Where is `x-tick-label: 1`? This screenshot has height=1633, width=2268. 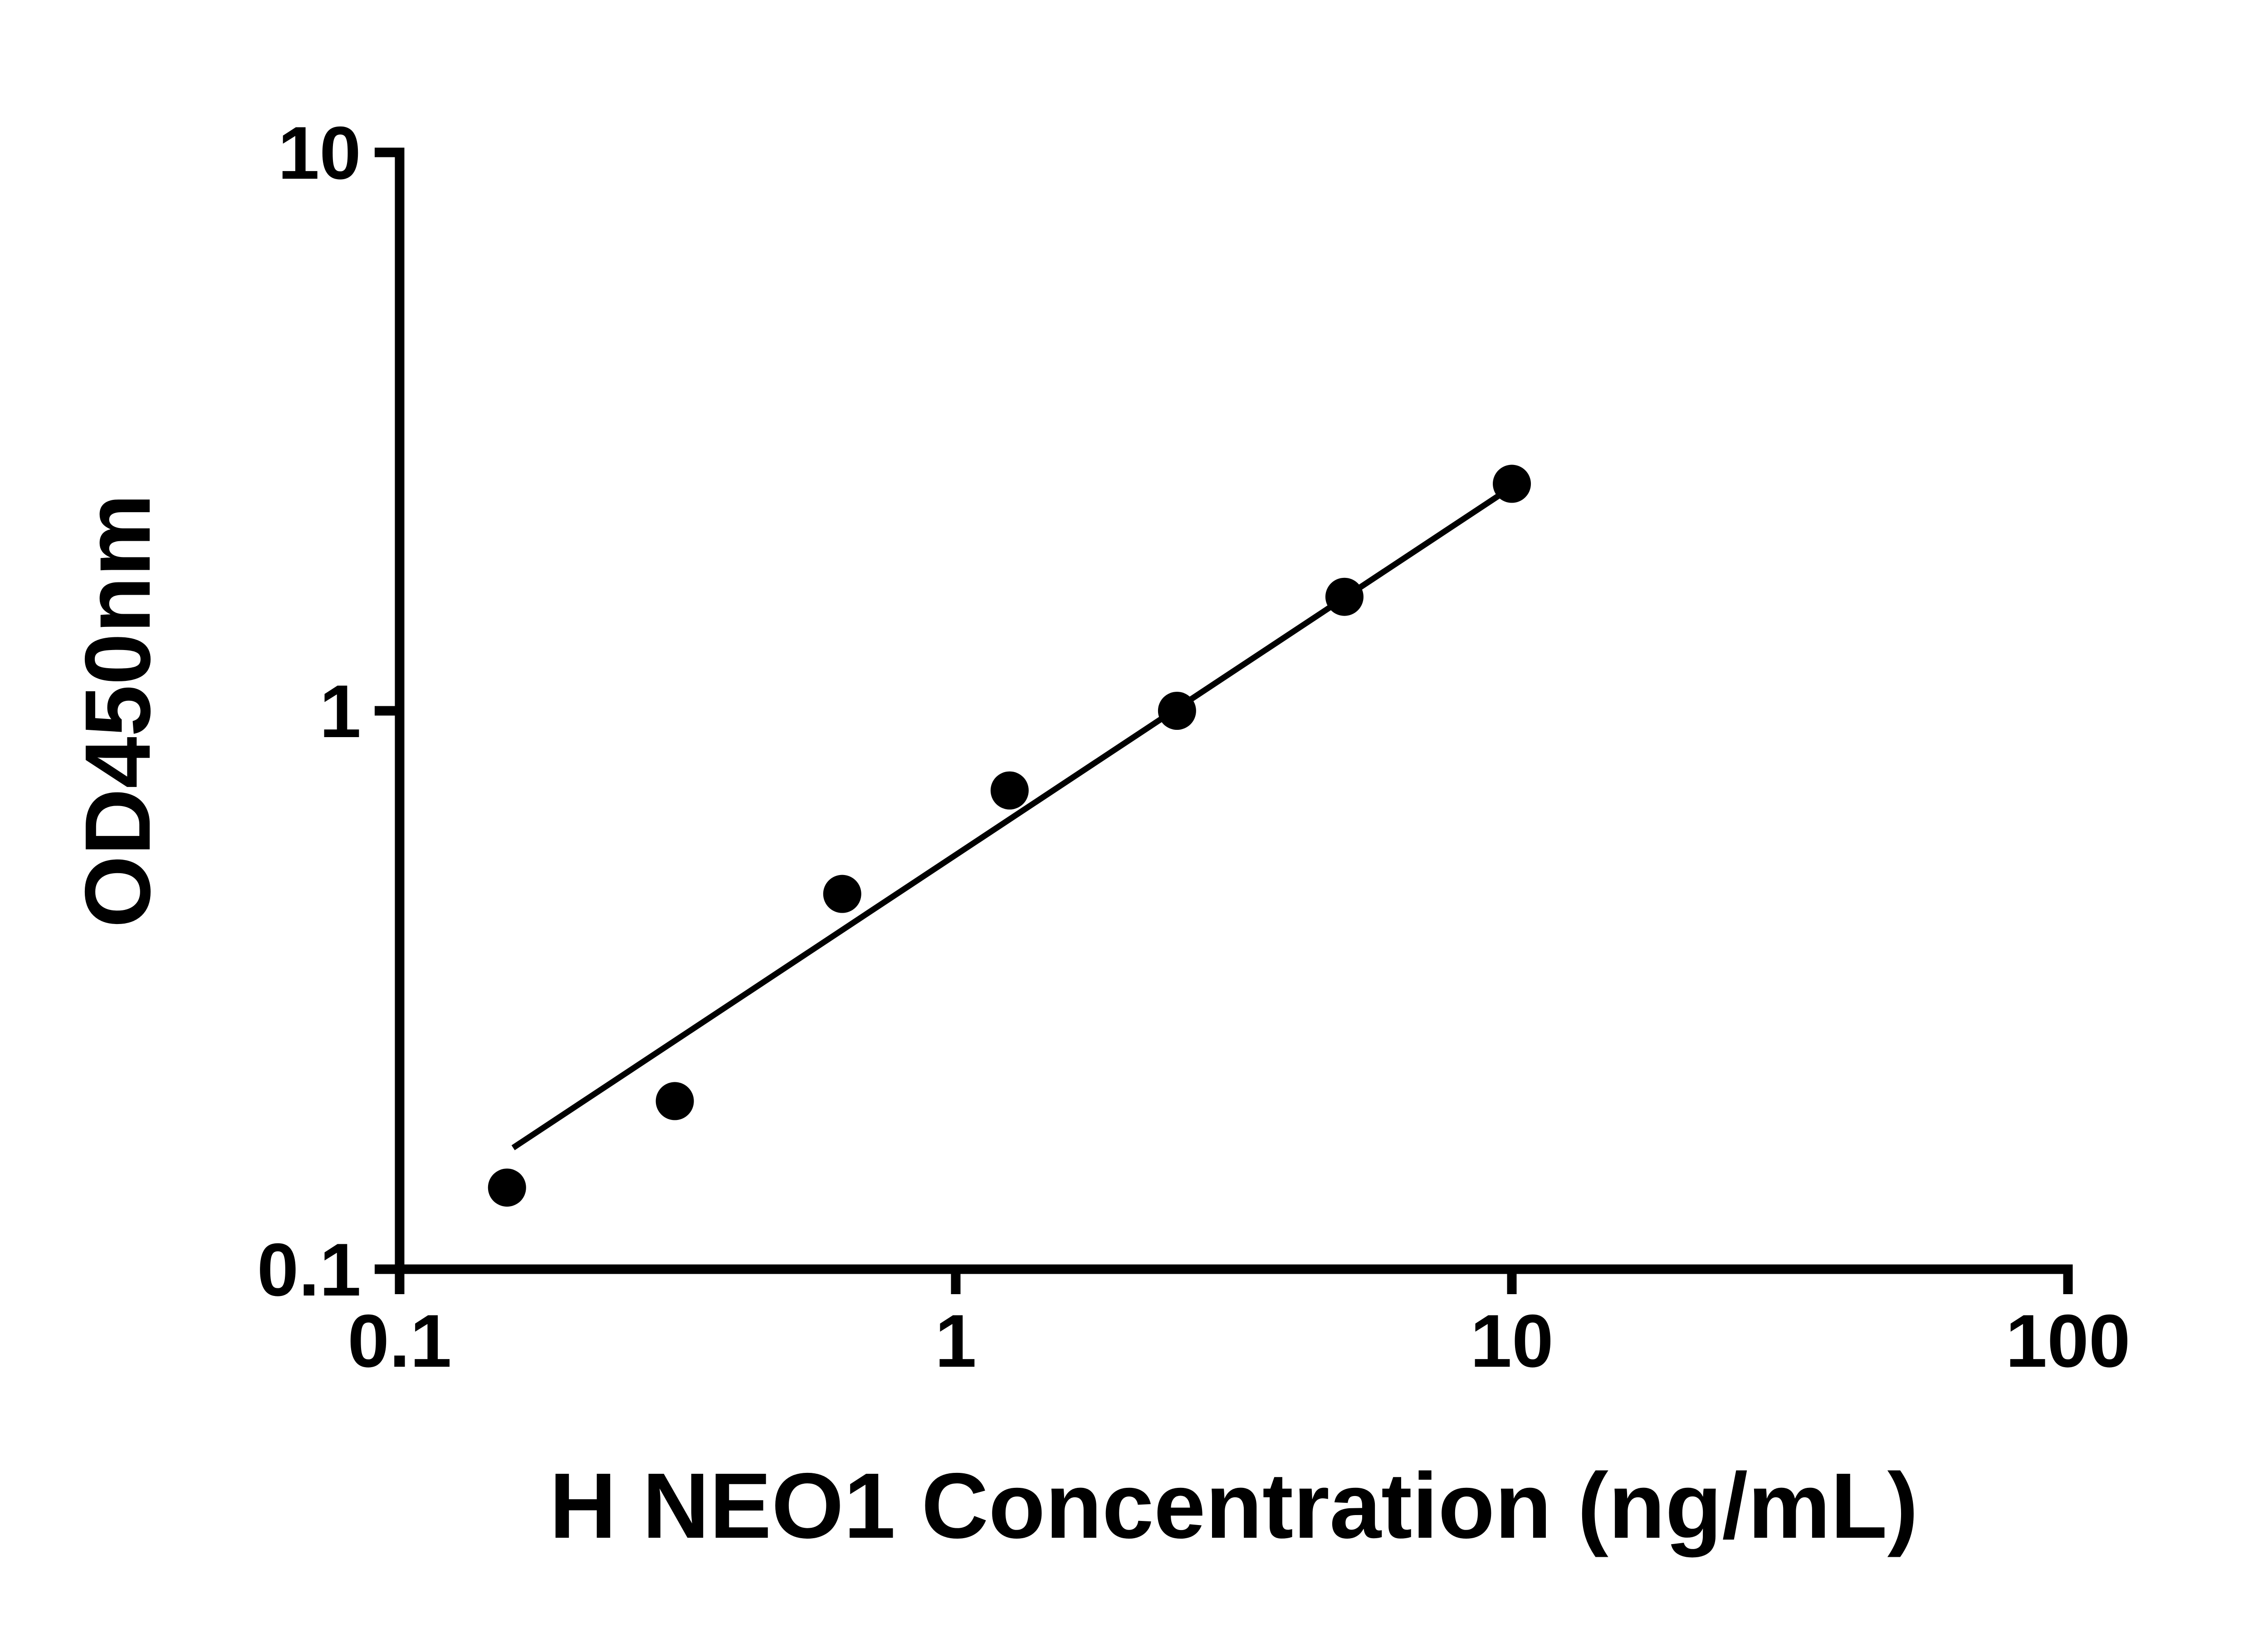 x-tick-label: 1 is located at coordinates (956, 1341).